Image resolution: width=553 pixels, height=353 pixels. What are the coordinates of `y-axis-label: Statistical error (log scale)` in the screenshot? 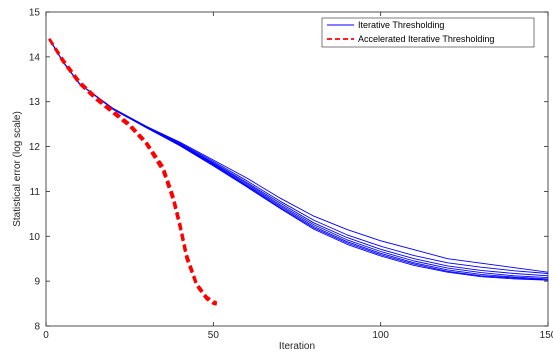 It's located at (17, 169).